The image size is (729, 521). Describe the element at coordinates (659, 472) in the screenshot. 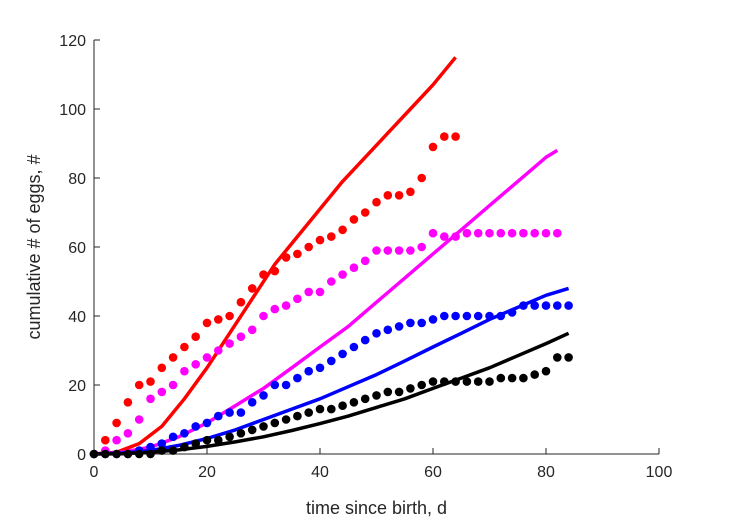

I see `x-tick-label: 100` at that location.